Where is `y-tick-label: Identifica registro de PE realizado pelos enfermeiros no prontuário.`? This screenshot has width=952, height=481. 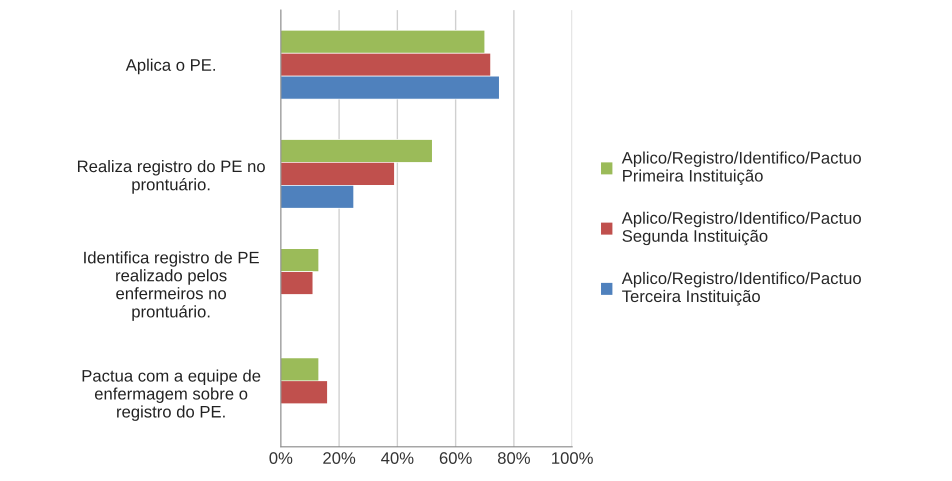 y-tick-label: Identifica registro de PE realizado pelos enfermeiros no prontuário. is located at coordinates (171, 286).